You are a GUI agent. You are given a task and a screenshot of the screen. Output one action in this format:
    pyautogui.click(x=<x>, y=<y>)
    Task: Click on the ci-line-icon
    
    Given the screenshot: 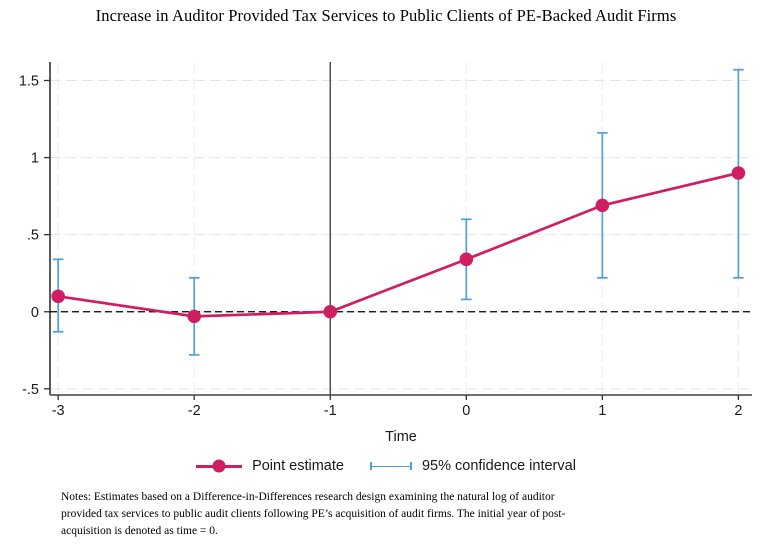 What is the action you would take?
    pyautogui.click(x=390, y=466)
    